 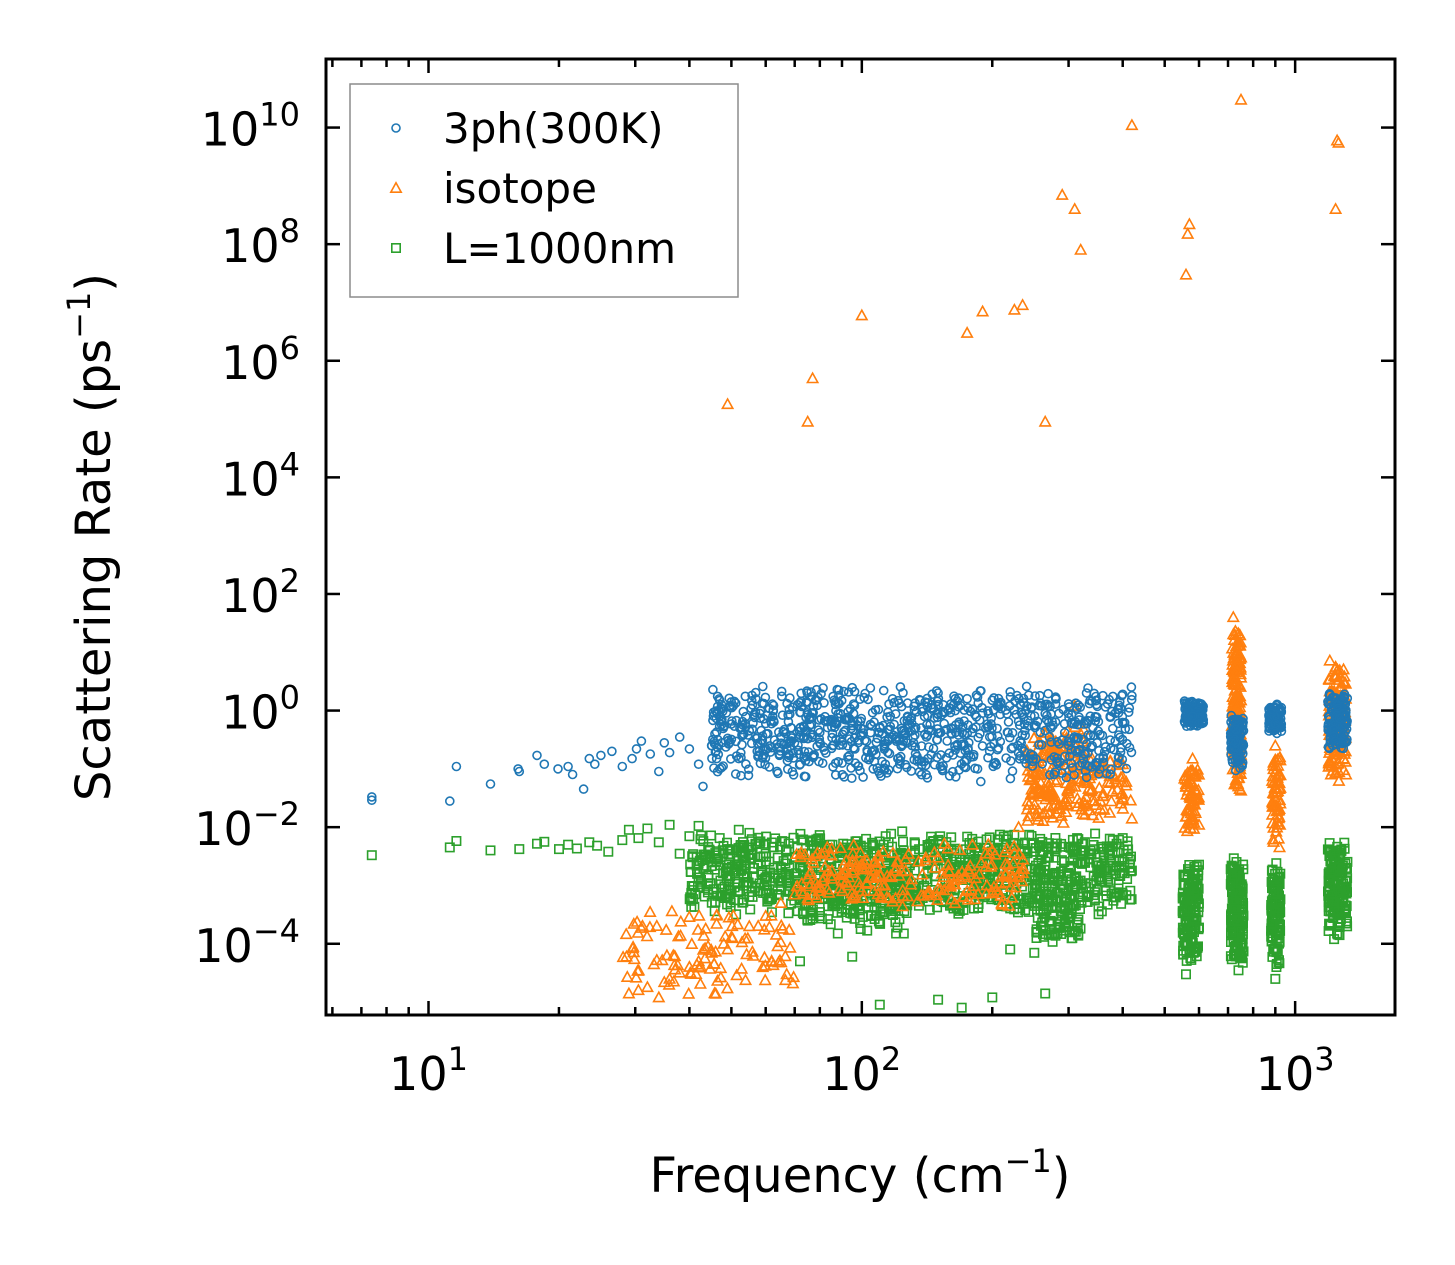 What do you see at coordinates (396, 187) in the screenshot?
I see `legend-marker` at bounding box center [396, 187].